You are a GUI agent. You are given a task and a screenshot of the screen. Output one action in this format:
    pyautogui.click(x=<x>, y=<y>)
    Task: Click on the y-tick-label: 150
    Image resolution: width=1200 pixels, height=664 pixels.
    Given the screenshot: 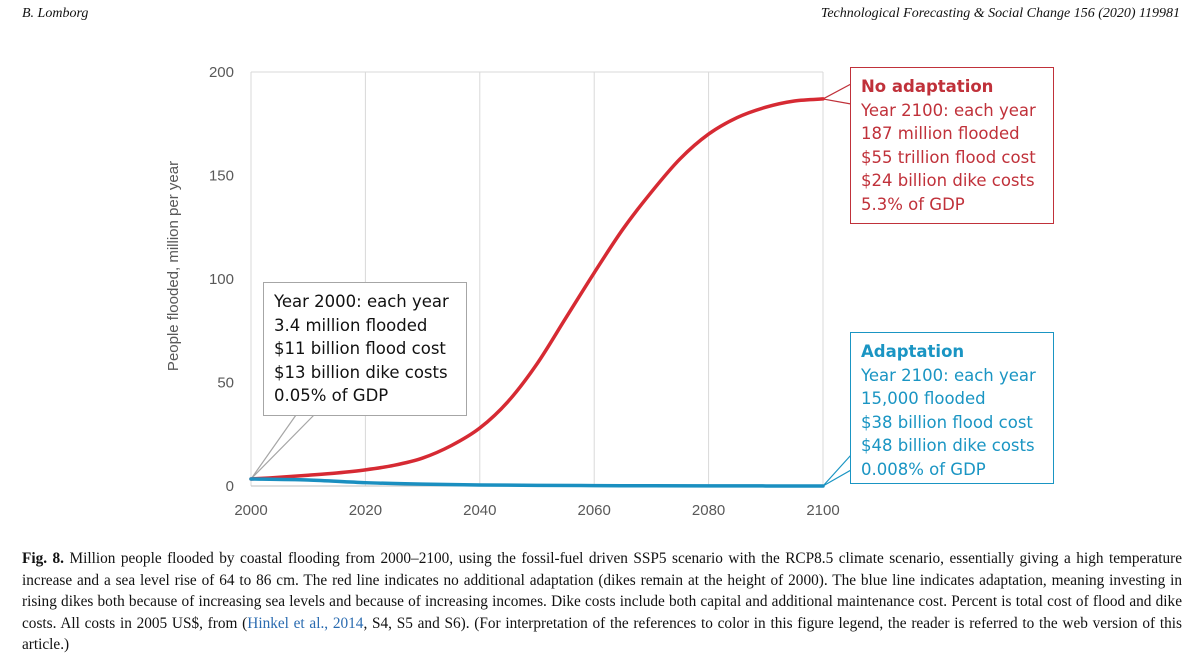 What is the action you would take?
    pyautogui.click(x=221, y=176)
    